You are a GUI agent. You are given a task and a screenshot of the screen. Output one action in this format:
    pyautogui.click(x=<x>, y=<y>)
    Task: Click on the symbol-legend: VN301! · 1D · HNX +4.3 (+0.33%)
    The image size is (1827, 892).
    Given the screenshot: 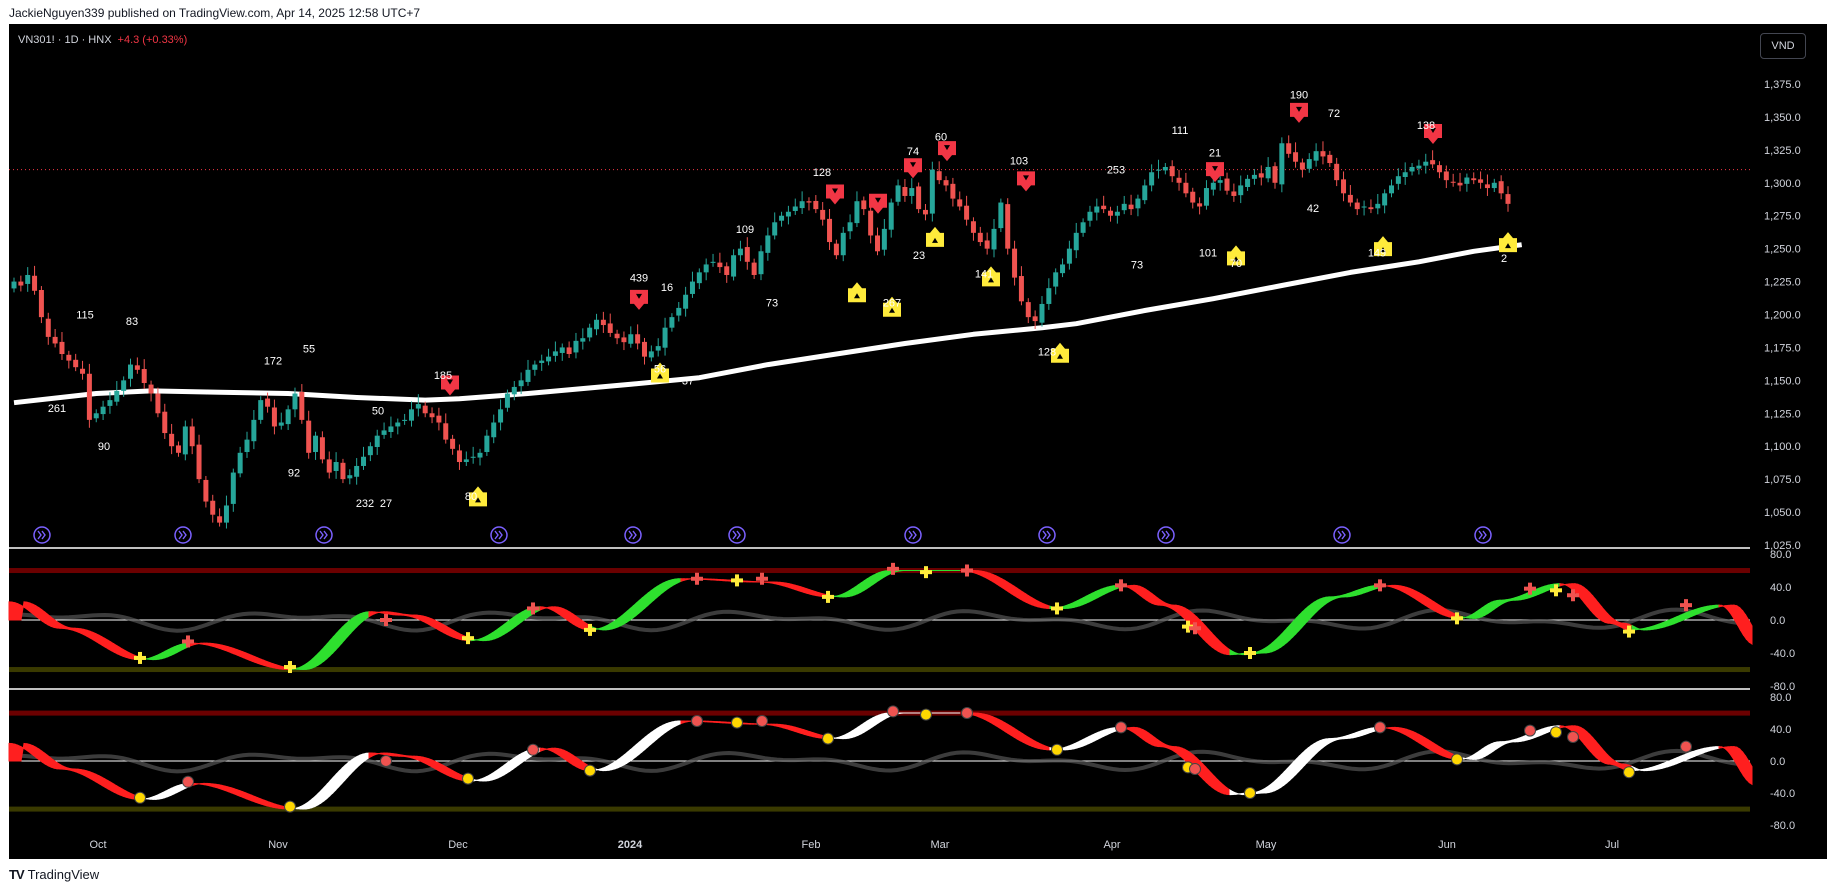 What is the action you would take?
    pyautogui.click(x=102, y=40)
    